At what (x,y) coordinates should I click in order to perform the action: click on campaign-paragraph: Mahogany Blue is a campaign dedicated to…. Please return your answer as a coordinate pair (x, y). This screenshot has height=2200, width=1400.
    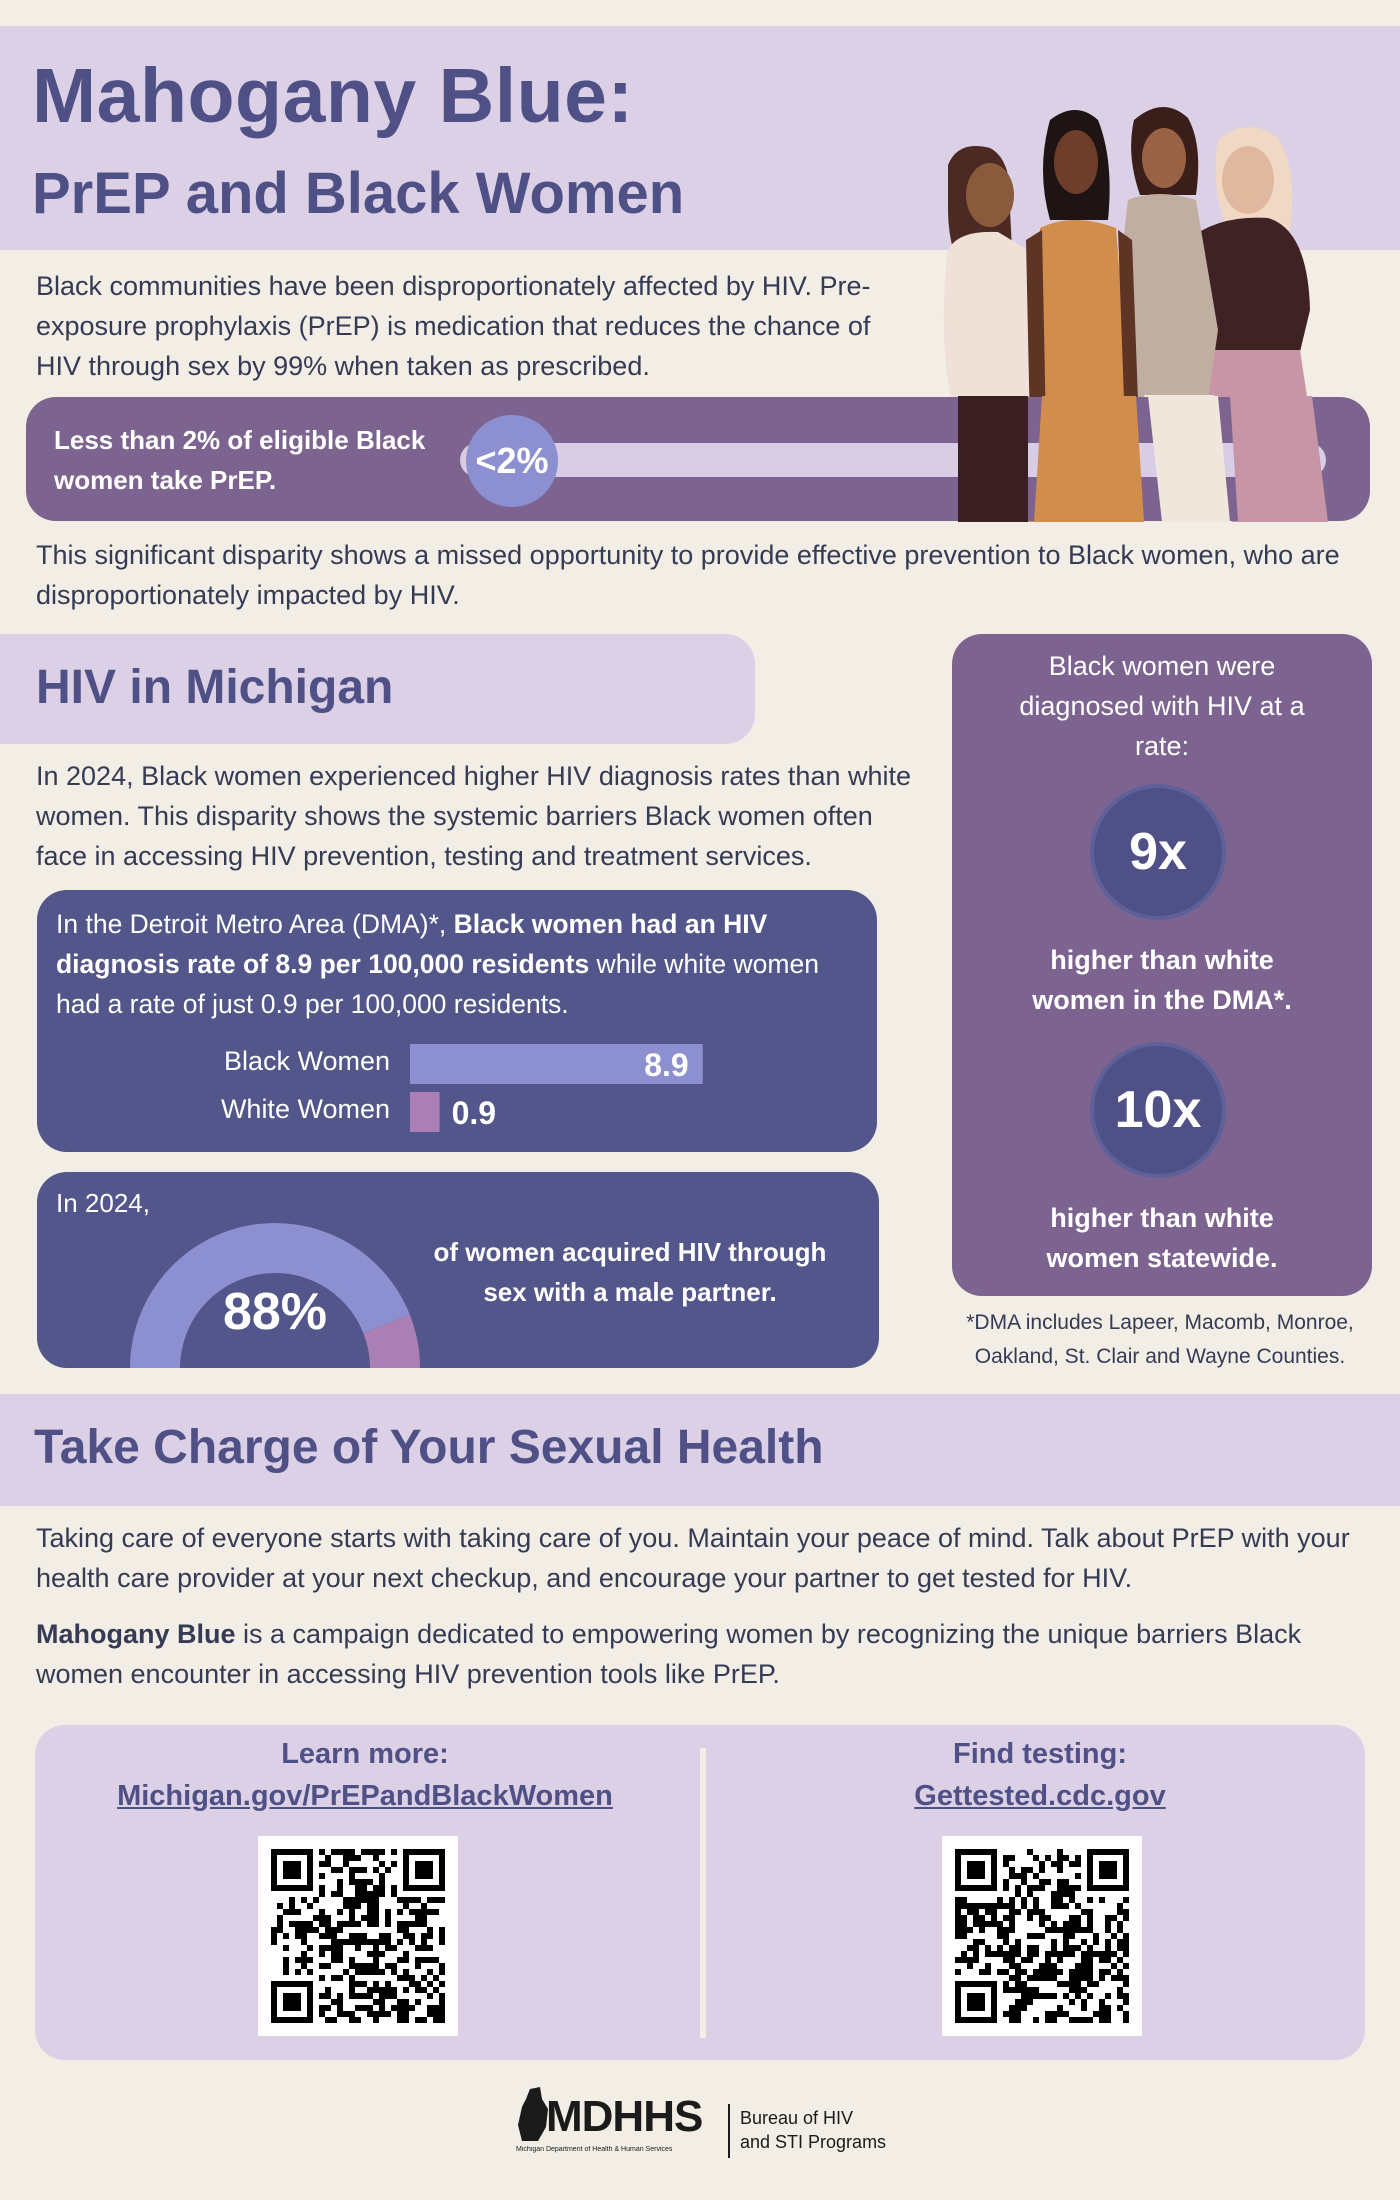
    Looking at the image, I should click on (701, 1654).